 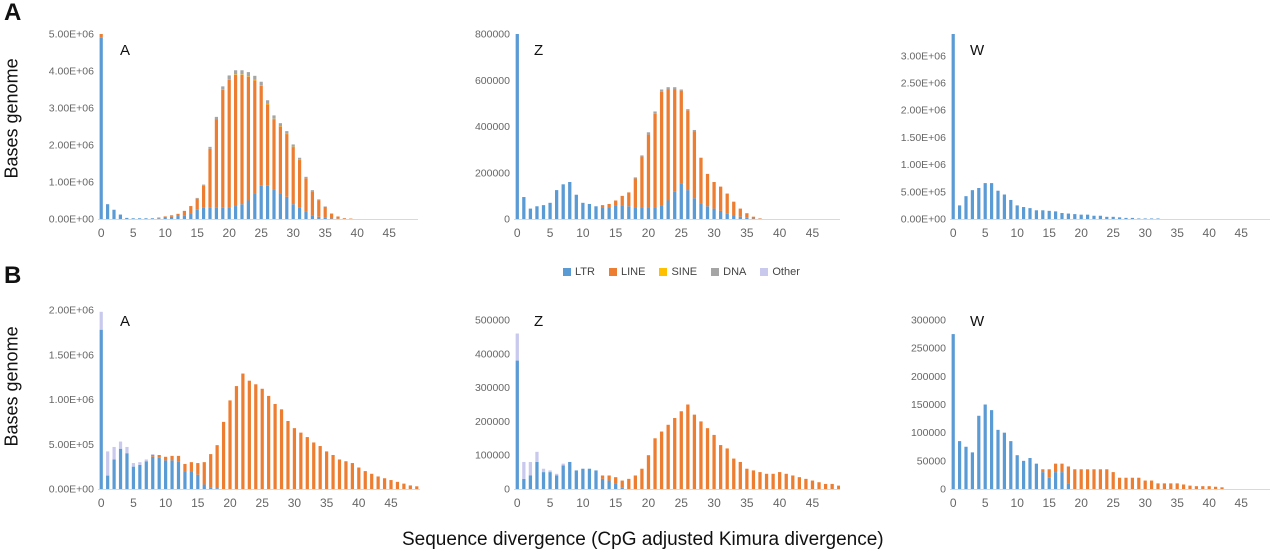 What do you see at coordinates (71, 311) in the screenshot?
I see `y-tick-label: 2.00E+06` at bounding box center [71, 311].